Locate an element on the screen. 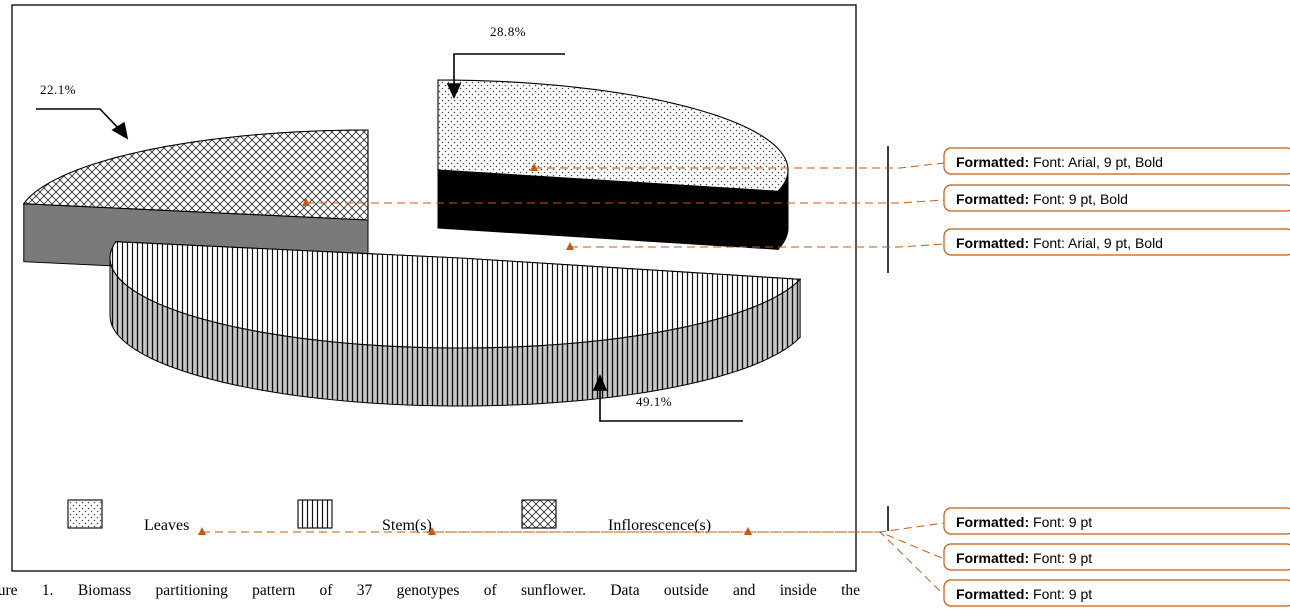  data-label-inflorescence: 22.1% is located at coordinates (58, 89).